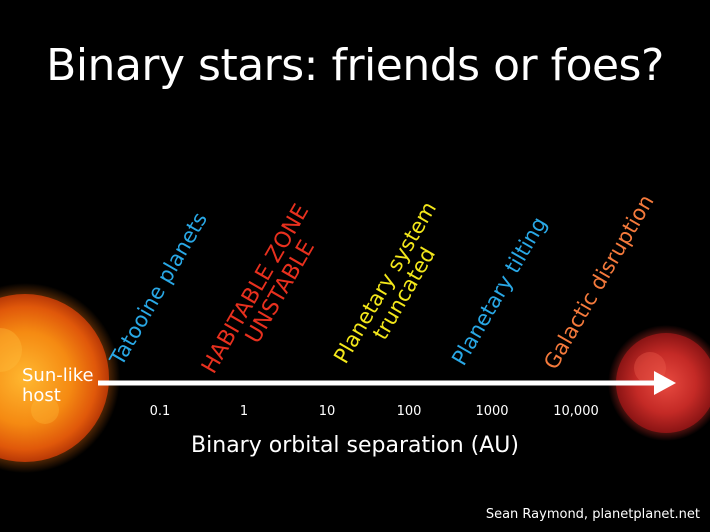  Describe the element at coordinates (492, 411) in the screenshot. I see `tick-label-1000: 1000` at that location.